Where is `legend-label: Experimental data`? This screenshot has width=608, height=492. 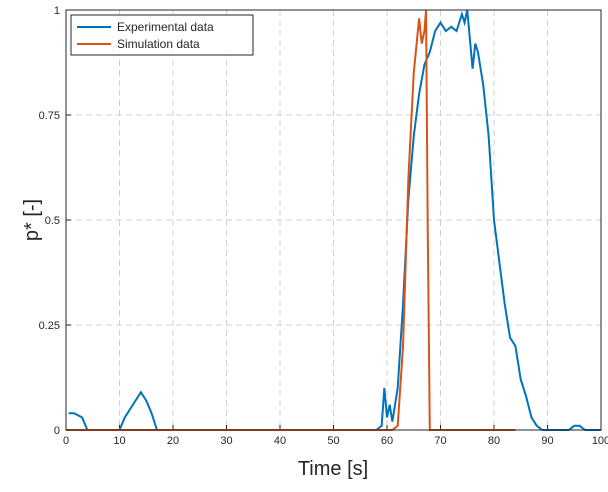
legend-label: Experimental data is located at coordinates (165, 27).